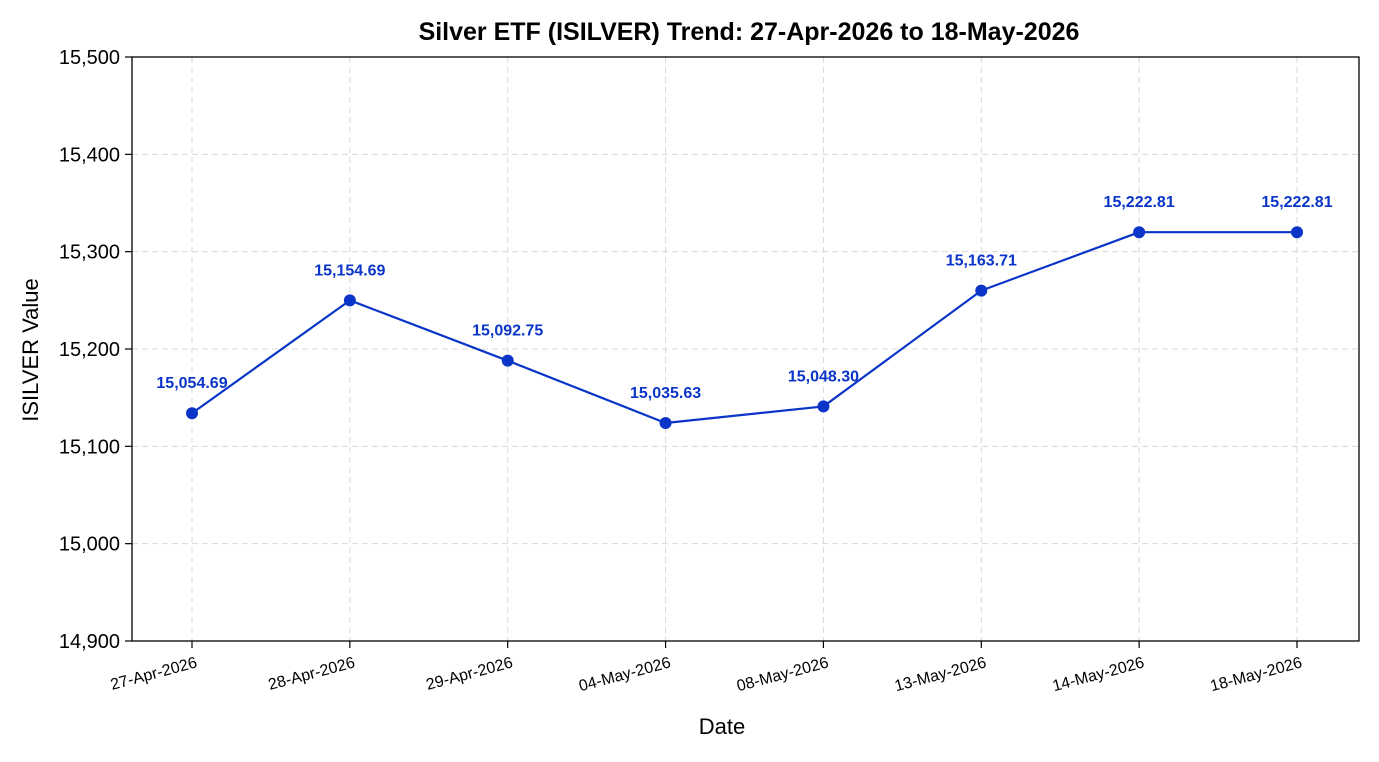 Image resolution: width=1379 pixels, height=762 pixels. I want to click on x-tick-label: 14-May-2026, so click(1099, 674).